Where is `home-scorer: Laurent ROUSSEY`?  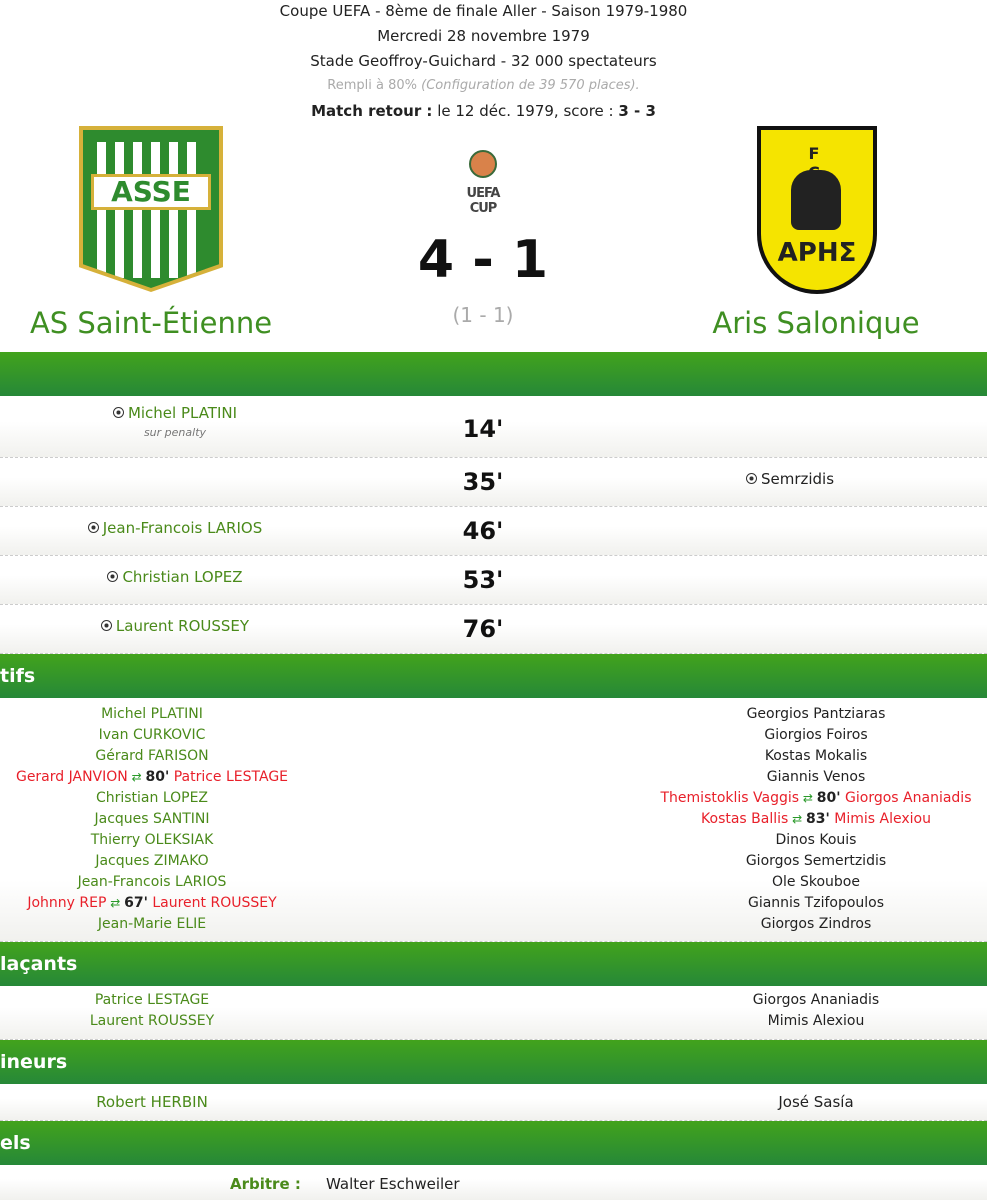 home-scorer: Laurent ROUSSEY is located at coordinates (175, 626).